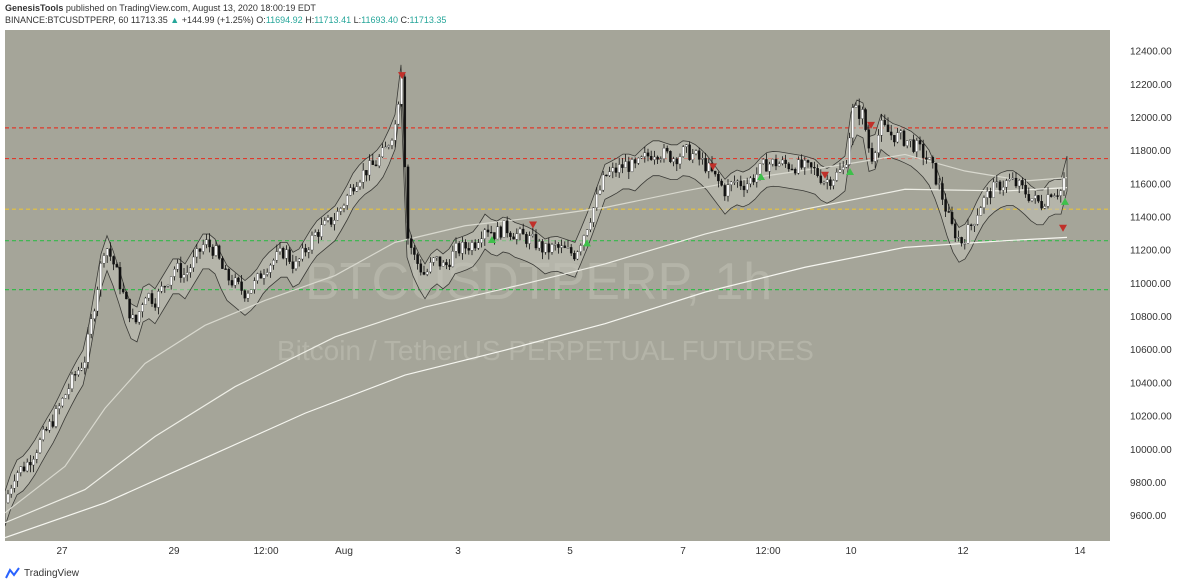  What do you see at coordinates (67, 20) in the screenshot?
I see `symbol-label: BINANCE:BTCUSDTPERP, 60` at bounding box center [67, 20].